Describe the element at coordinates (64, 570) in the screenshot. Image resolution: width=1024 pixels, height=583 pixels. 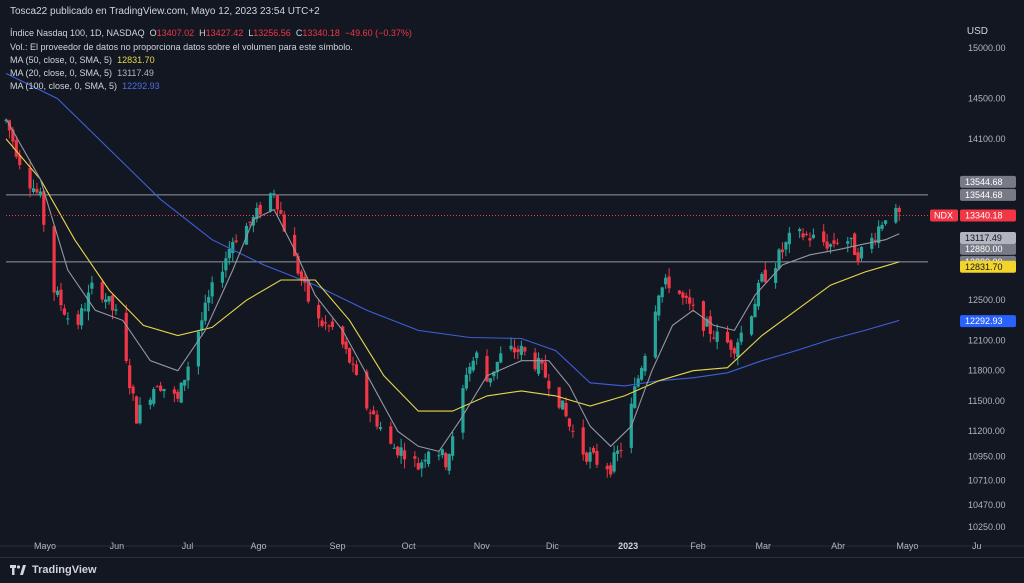
I see `tradingview-brand: TradingView` at that location.